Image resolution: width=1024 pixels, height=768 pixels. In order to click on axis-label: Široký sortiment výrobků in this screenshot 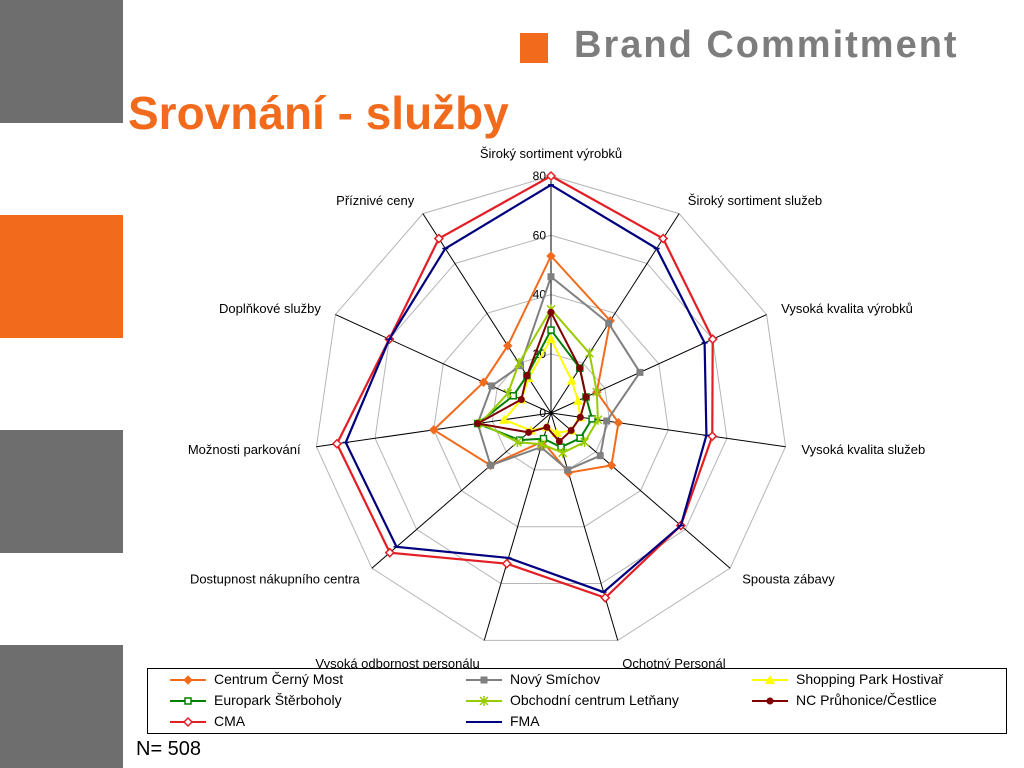, I will do `click(551, 153)`.